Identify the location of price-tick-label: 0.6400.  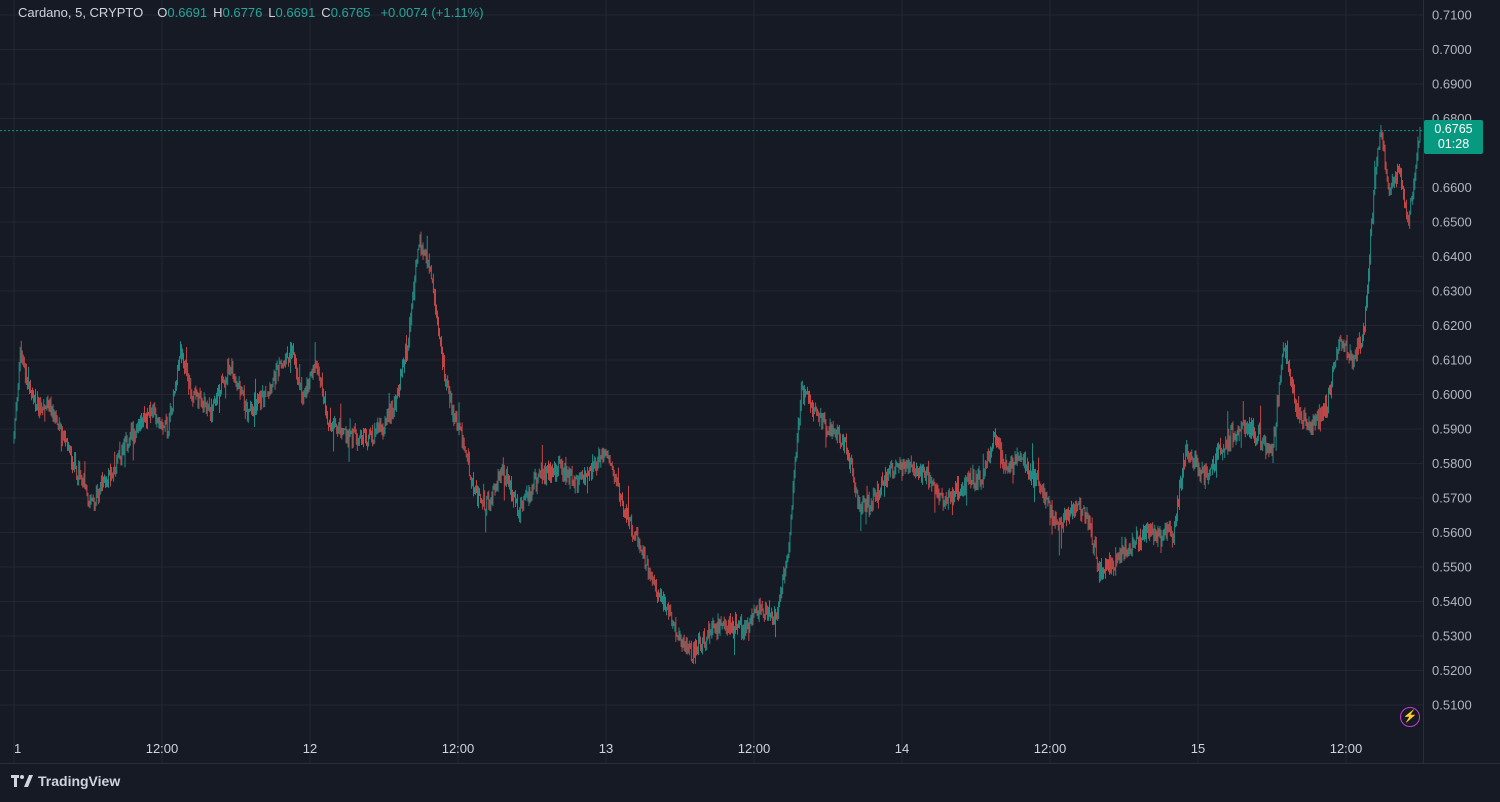
(1452, 256).